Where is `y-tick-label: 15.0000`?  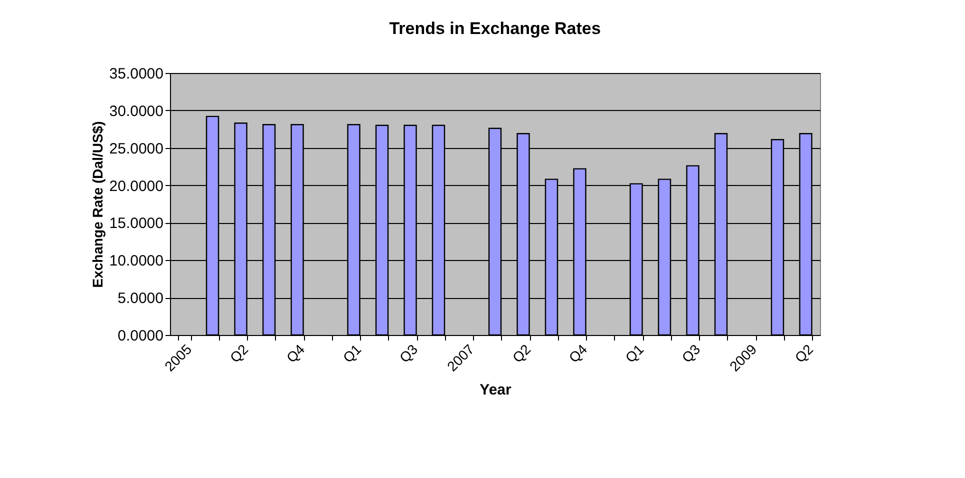 y-tick-label: 15.0000 is located at coordinates (136, 223).